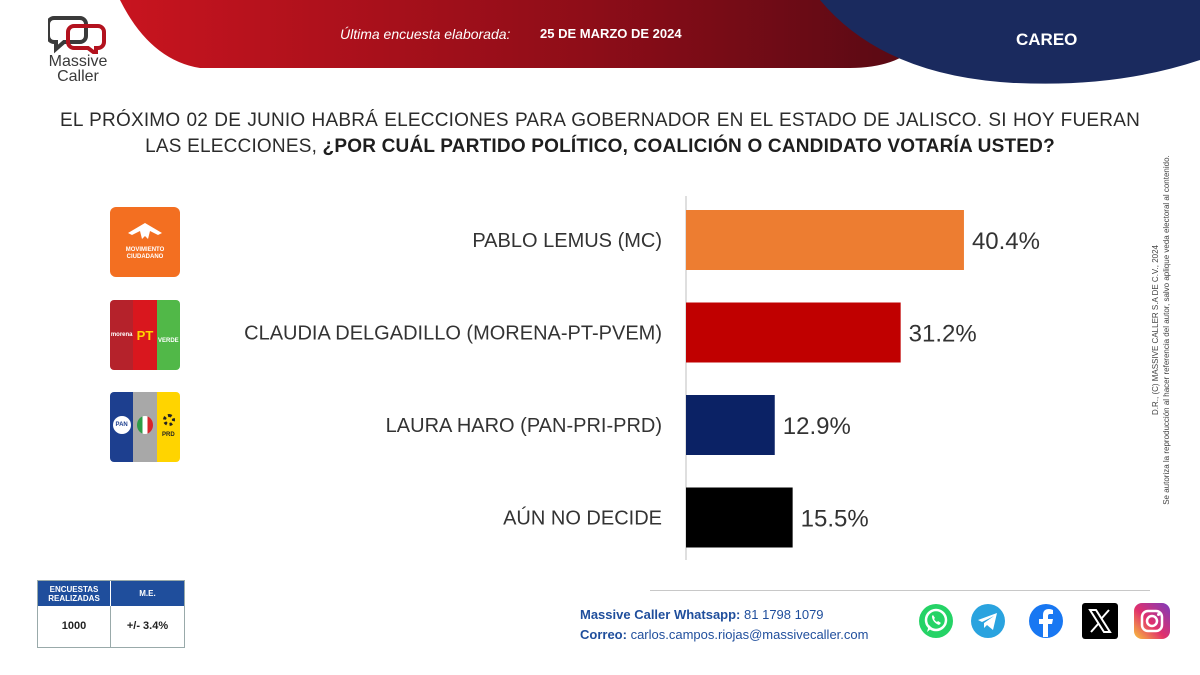 This screenshot has width=1200, height=675. Describe the element at coordinates (524, 426) in the screenshot. I see `category-label-laura-haro-pan-pri-prd: LAURA HARO (PAN-PRI-PRD)` at that location.